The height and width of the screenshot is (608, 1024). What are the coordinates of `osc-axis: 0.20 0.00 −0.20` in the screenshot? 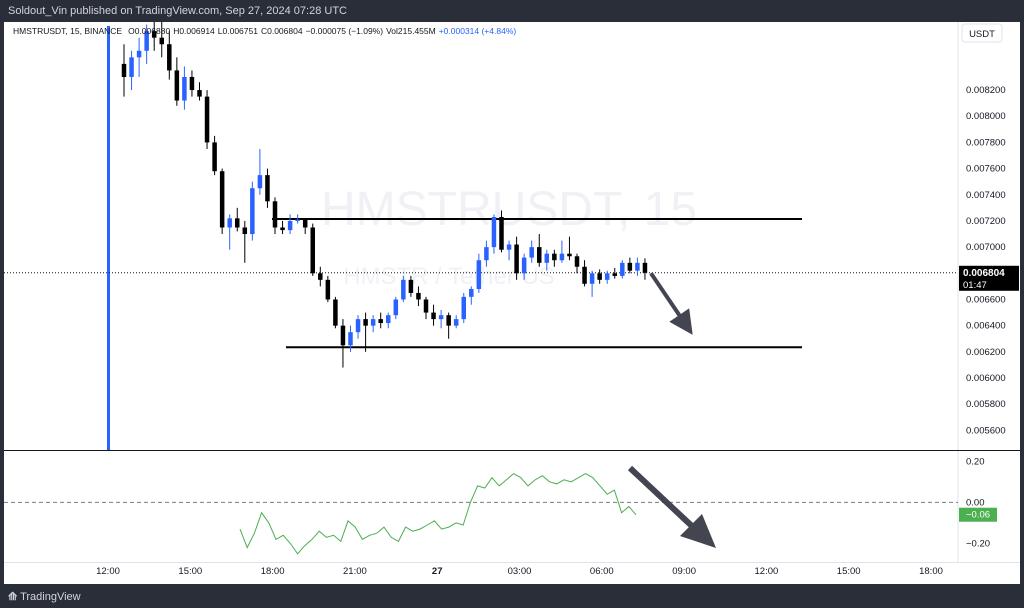 It's located at (978, 502).